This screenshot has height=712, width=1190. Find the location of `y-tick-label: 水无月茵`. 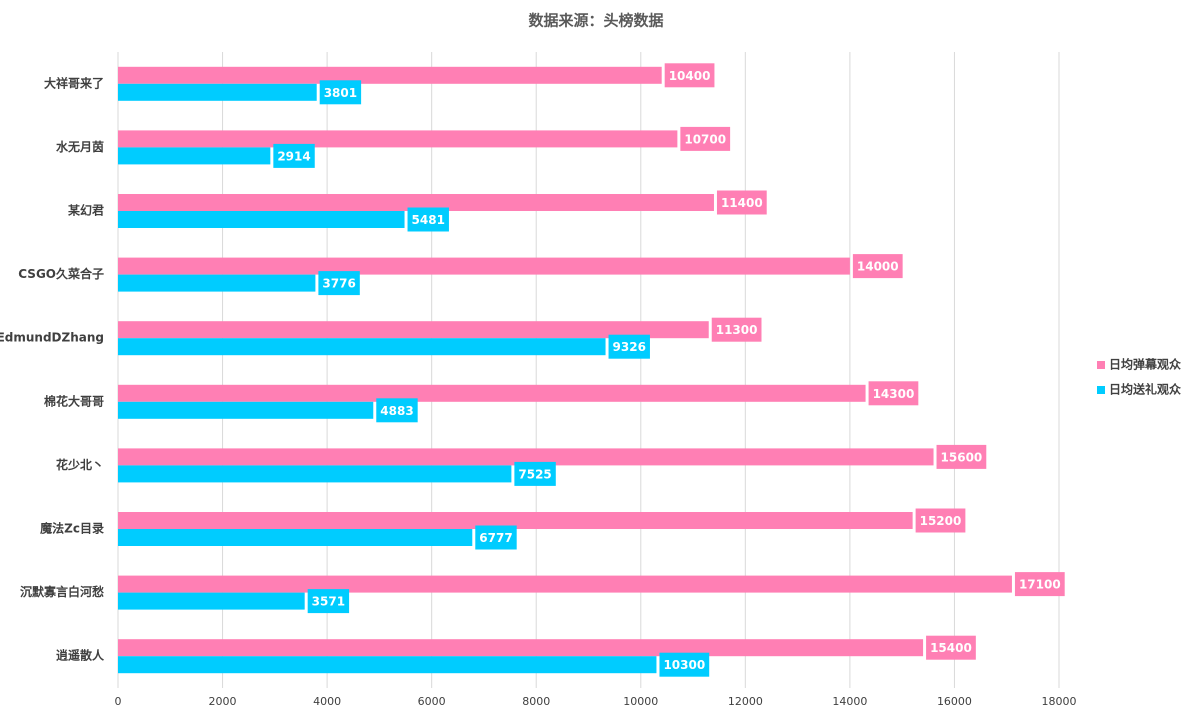

y-tick-label: 水无月茵 is located at coordinates (80, 146).